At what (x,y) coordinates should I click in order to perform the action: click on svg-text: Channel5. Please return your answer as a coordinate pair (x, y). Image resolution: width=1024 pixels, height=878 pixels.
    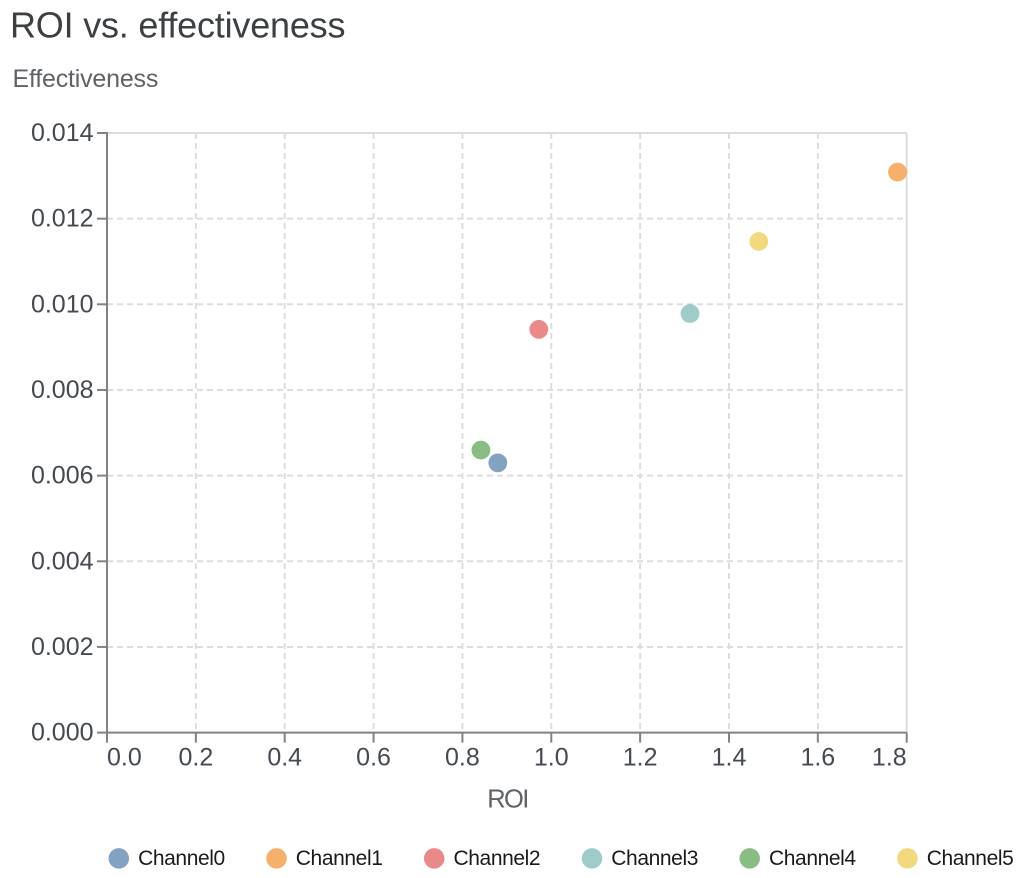
    Looking at the image, I should click on (970, 858).